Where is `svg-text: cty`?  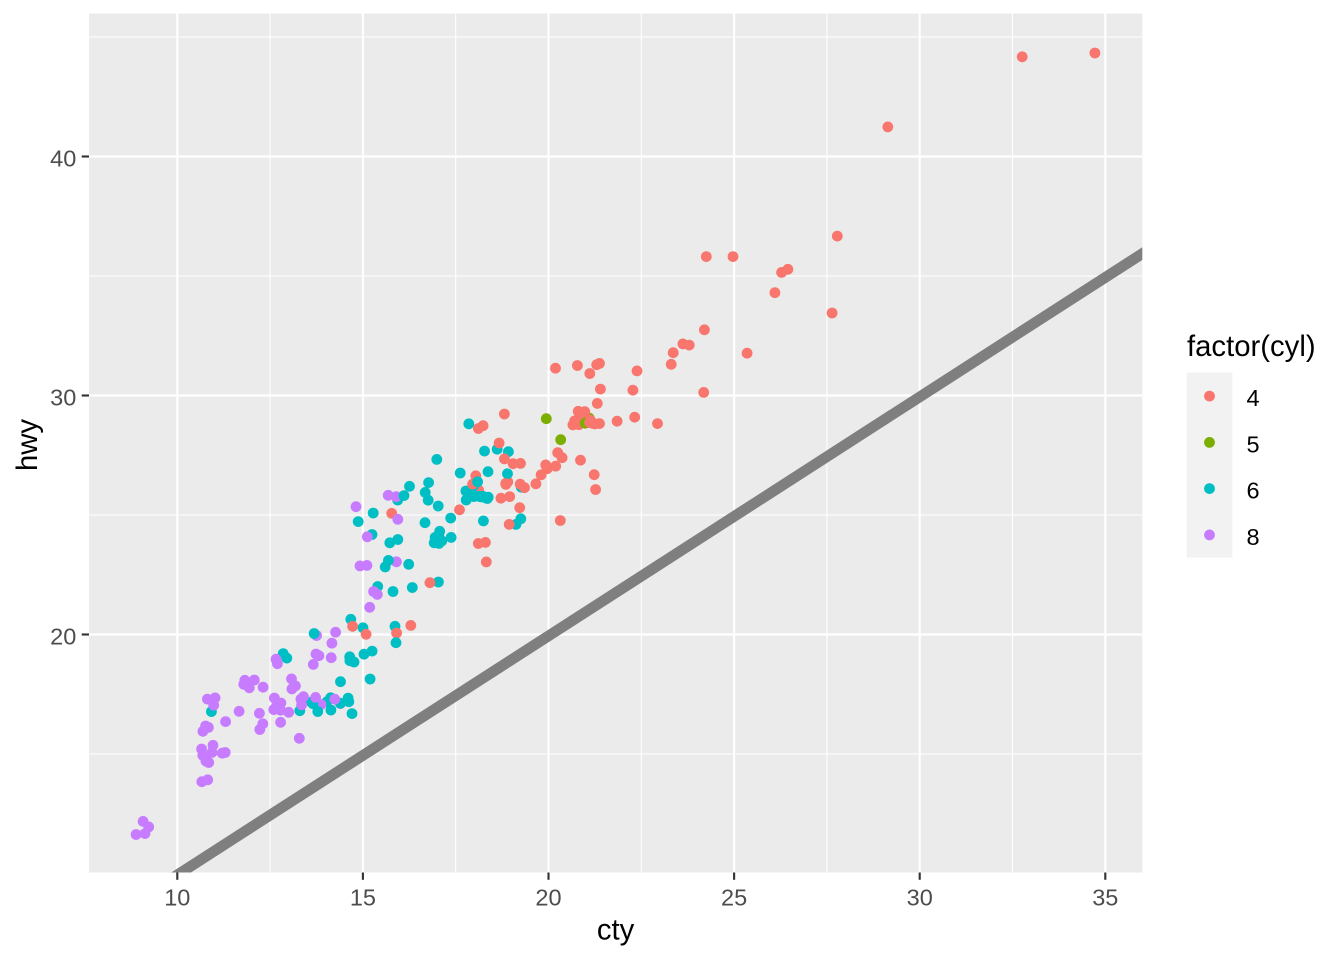 svg-text: cty is located at coordinates (616, 930).